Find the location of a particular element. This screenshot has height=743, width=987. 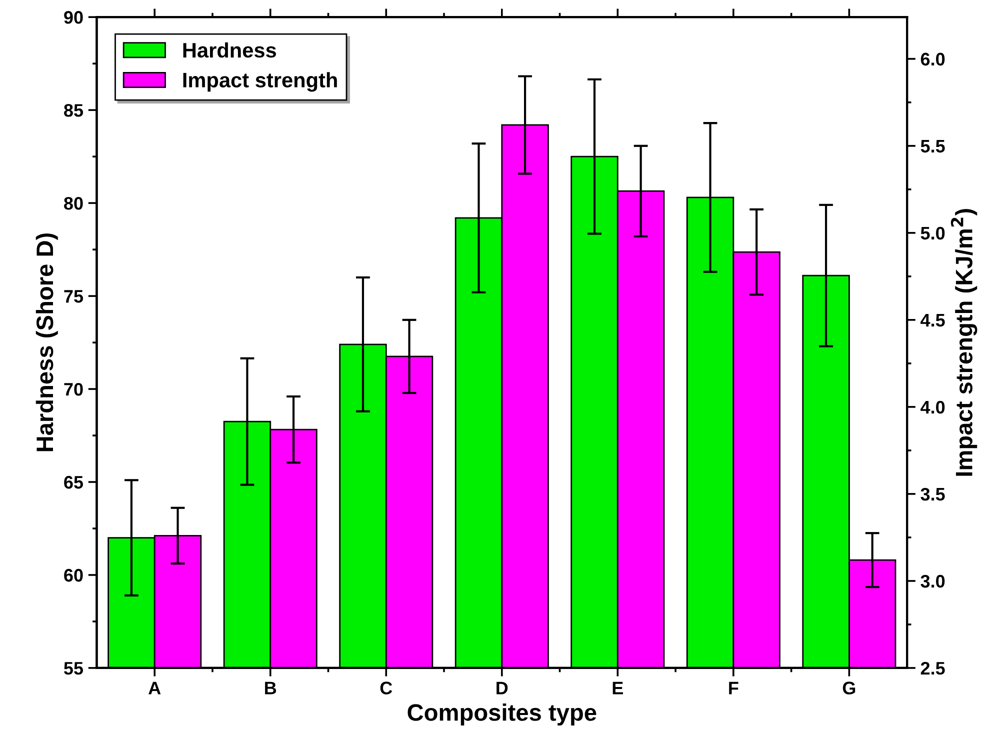

y2-tick-label: 3.0 is located at coordinates (932, 581).